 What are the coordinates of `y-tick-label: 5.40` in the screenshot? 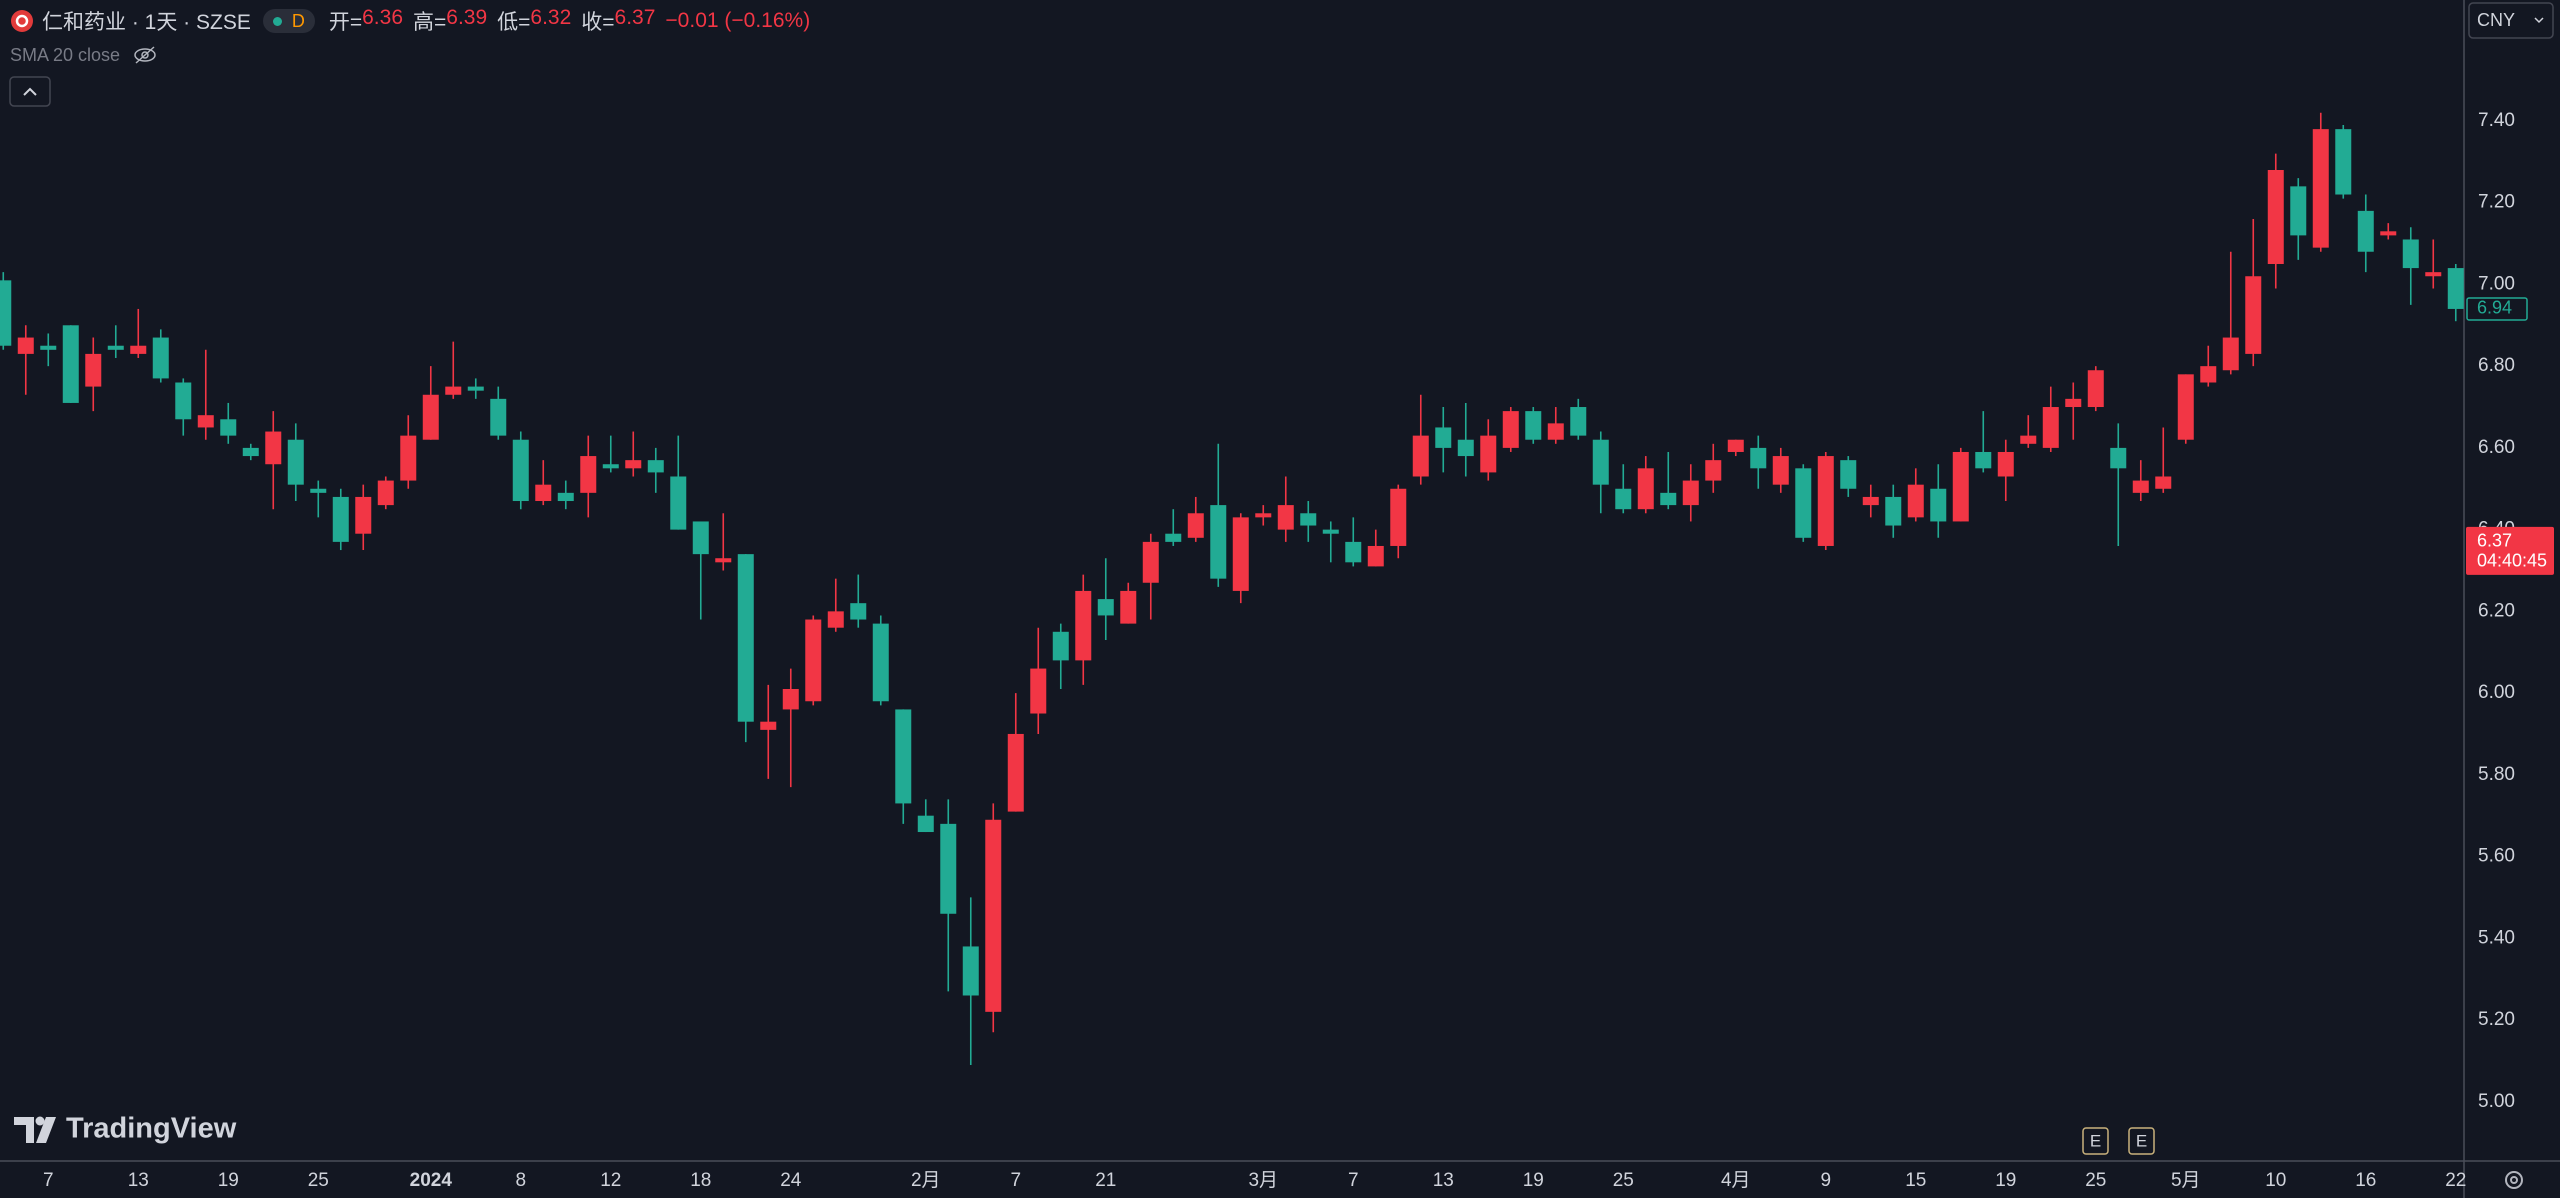 It's located at (2496, 937).